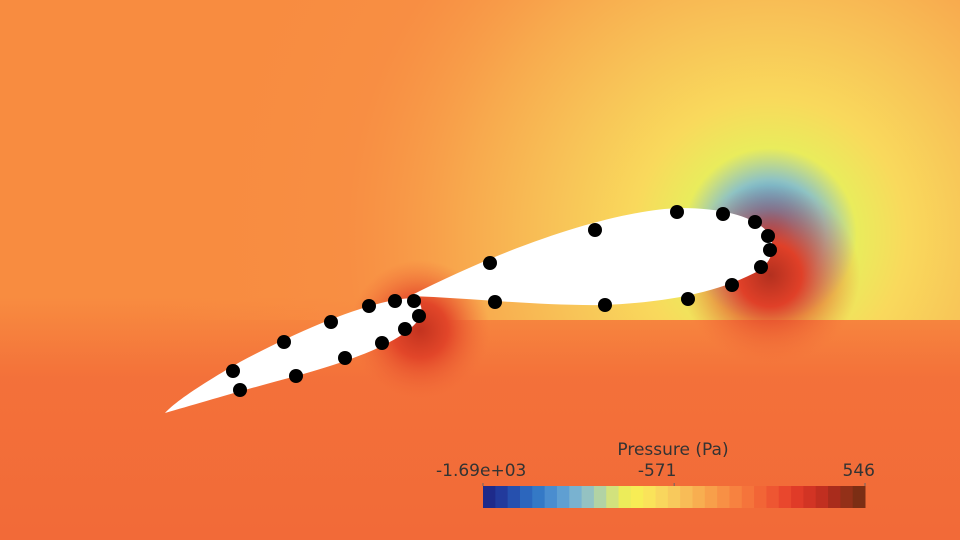 Image resolution: width=960 pixels, height=540 pixels. I want to click on colorbar: Pressure (Pa) -1.69e+03 -571 546, so click(655, 474).